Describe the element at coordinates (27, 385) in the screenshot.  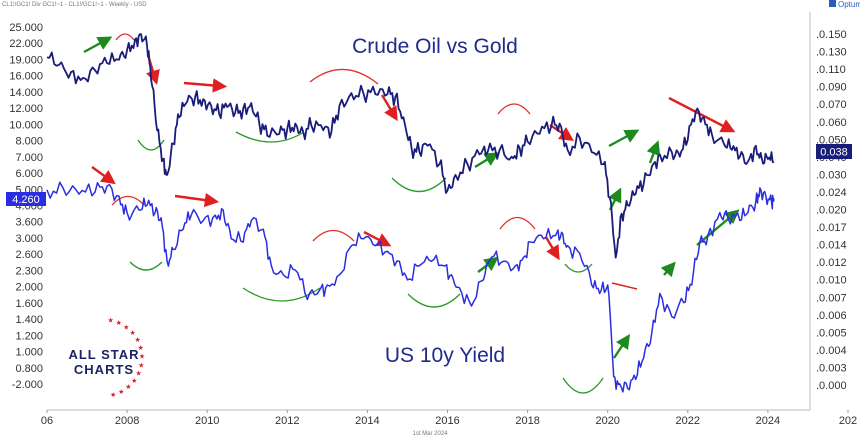
I see `left-tick-label: -2.000` at that location.